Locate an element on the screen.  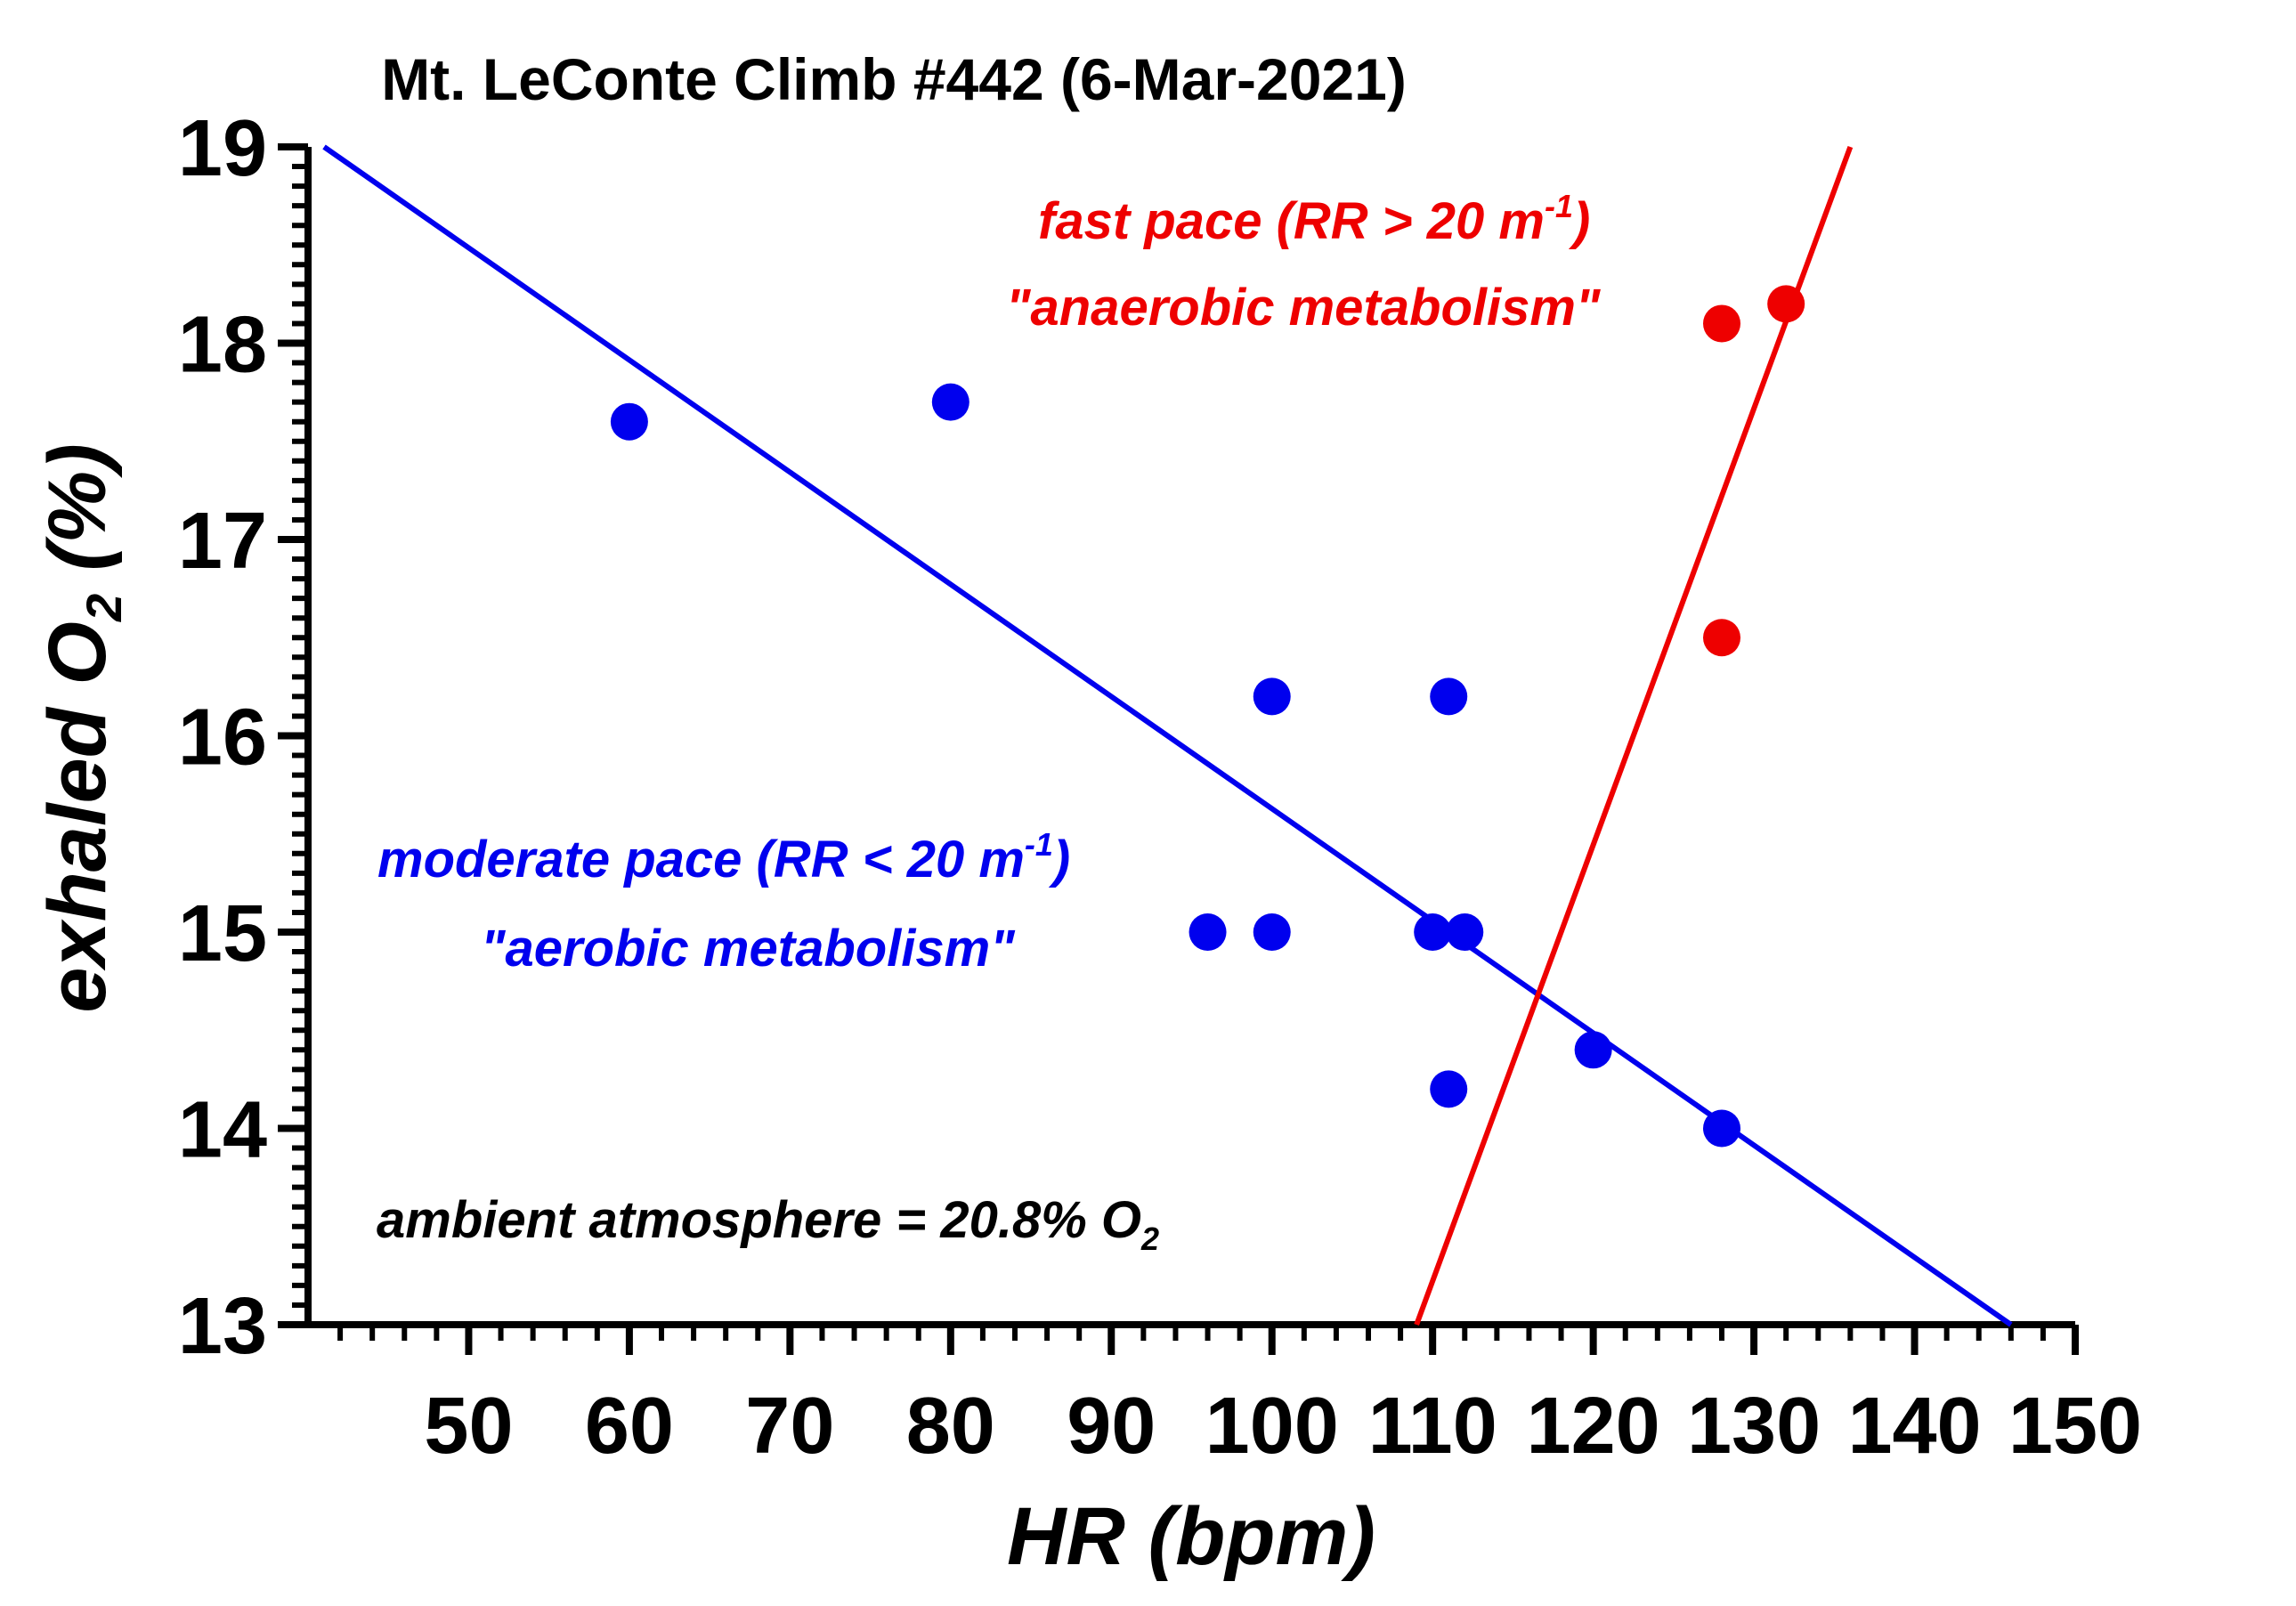
x-tick-label: 50 is located at coordinates (468, 1426).